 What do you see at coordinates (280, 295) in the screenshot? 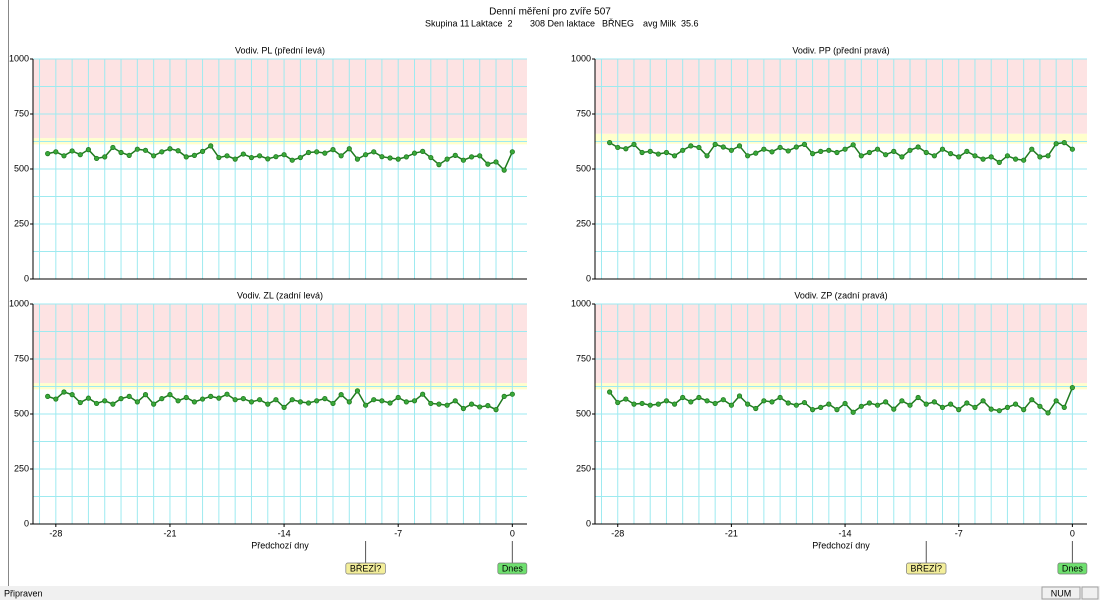
I see `chart-title: Vodiv. ZL (zadní levá)` at bounding box center [280, 295].